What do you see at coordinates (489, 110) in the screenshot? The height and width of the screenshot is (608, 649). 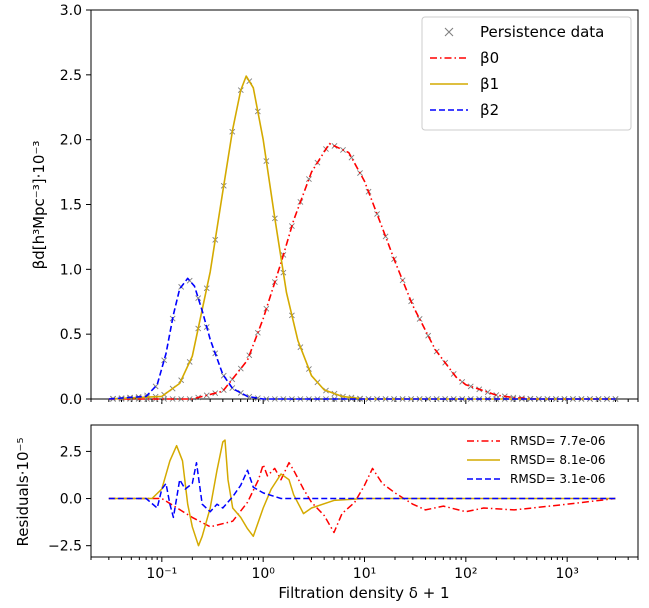 I see `legend-label: β2` at bounding box center [489, 110].